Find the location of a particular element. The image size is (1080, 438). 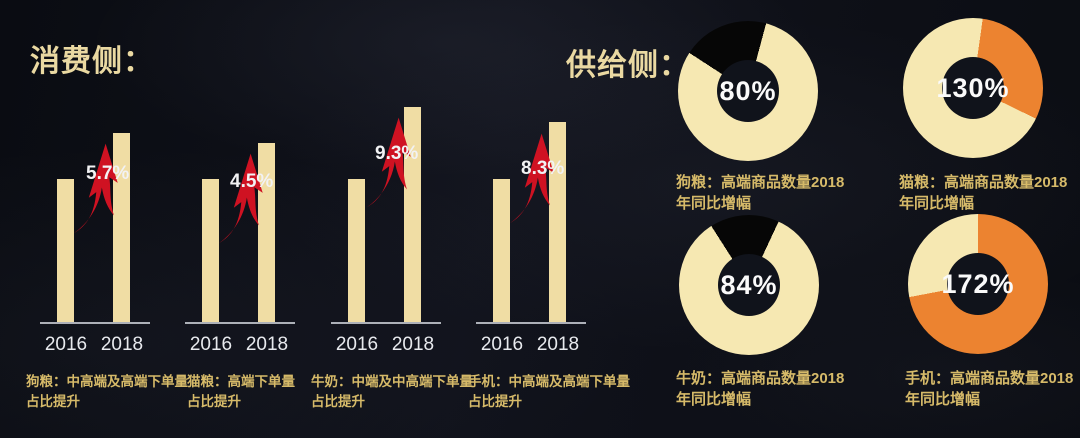

bar-group-dog-food: 5.7% 2016 2018 狗粮：中高端及高端下单量 占比提升 is located at coordinates (107, 265).